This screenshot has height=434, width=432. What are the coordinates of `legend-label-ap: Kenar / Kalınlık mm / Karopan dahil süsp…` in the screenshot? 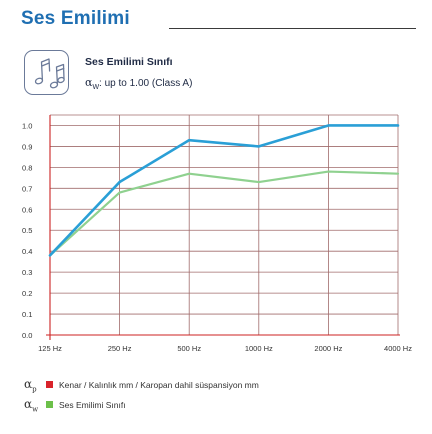 It's located at (159, 385).